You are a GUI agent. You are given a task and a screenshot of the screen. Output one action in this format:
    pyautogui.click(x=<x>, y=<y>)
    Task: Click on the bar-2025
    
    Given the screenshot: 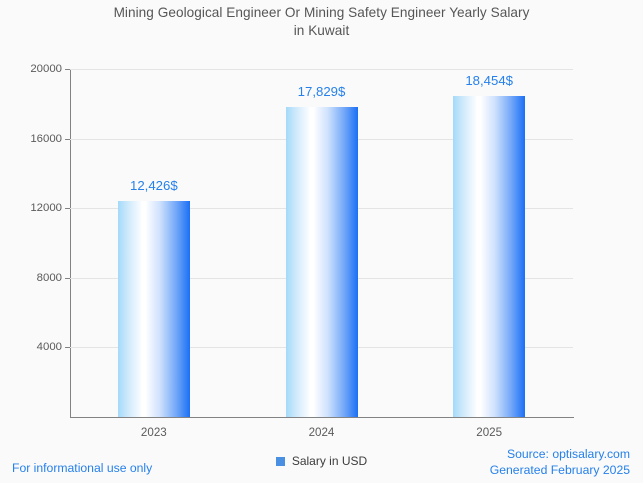 What is the action you would take?
    pyautogui.click(x=489, y=256)
    